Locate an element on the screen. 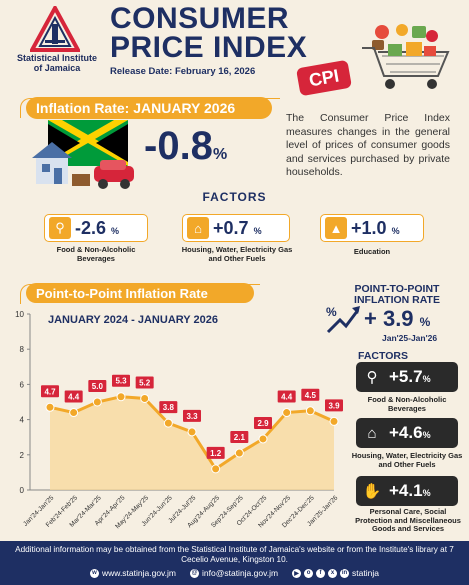 Image resolution: width=469 pixels, height=585 pixels. data-label: 4.5 is located at coordinates (311, 395).